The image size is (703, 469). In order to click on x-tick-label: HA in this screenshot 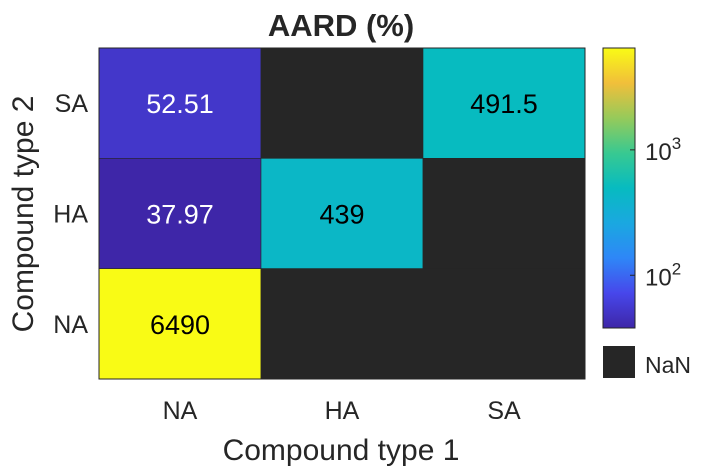, I will do `click(342, 411)`.